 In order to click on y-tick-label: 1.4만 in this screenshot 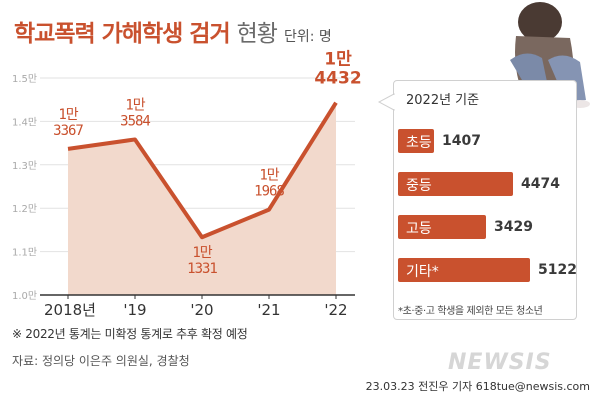, I will do `click(24, 122)`.